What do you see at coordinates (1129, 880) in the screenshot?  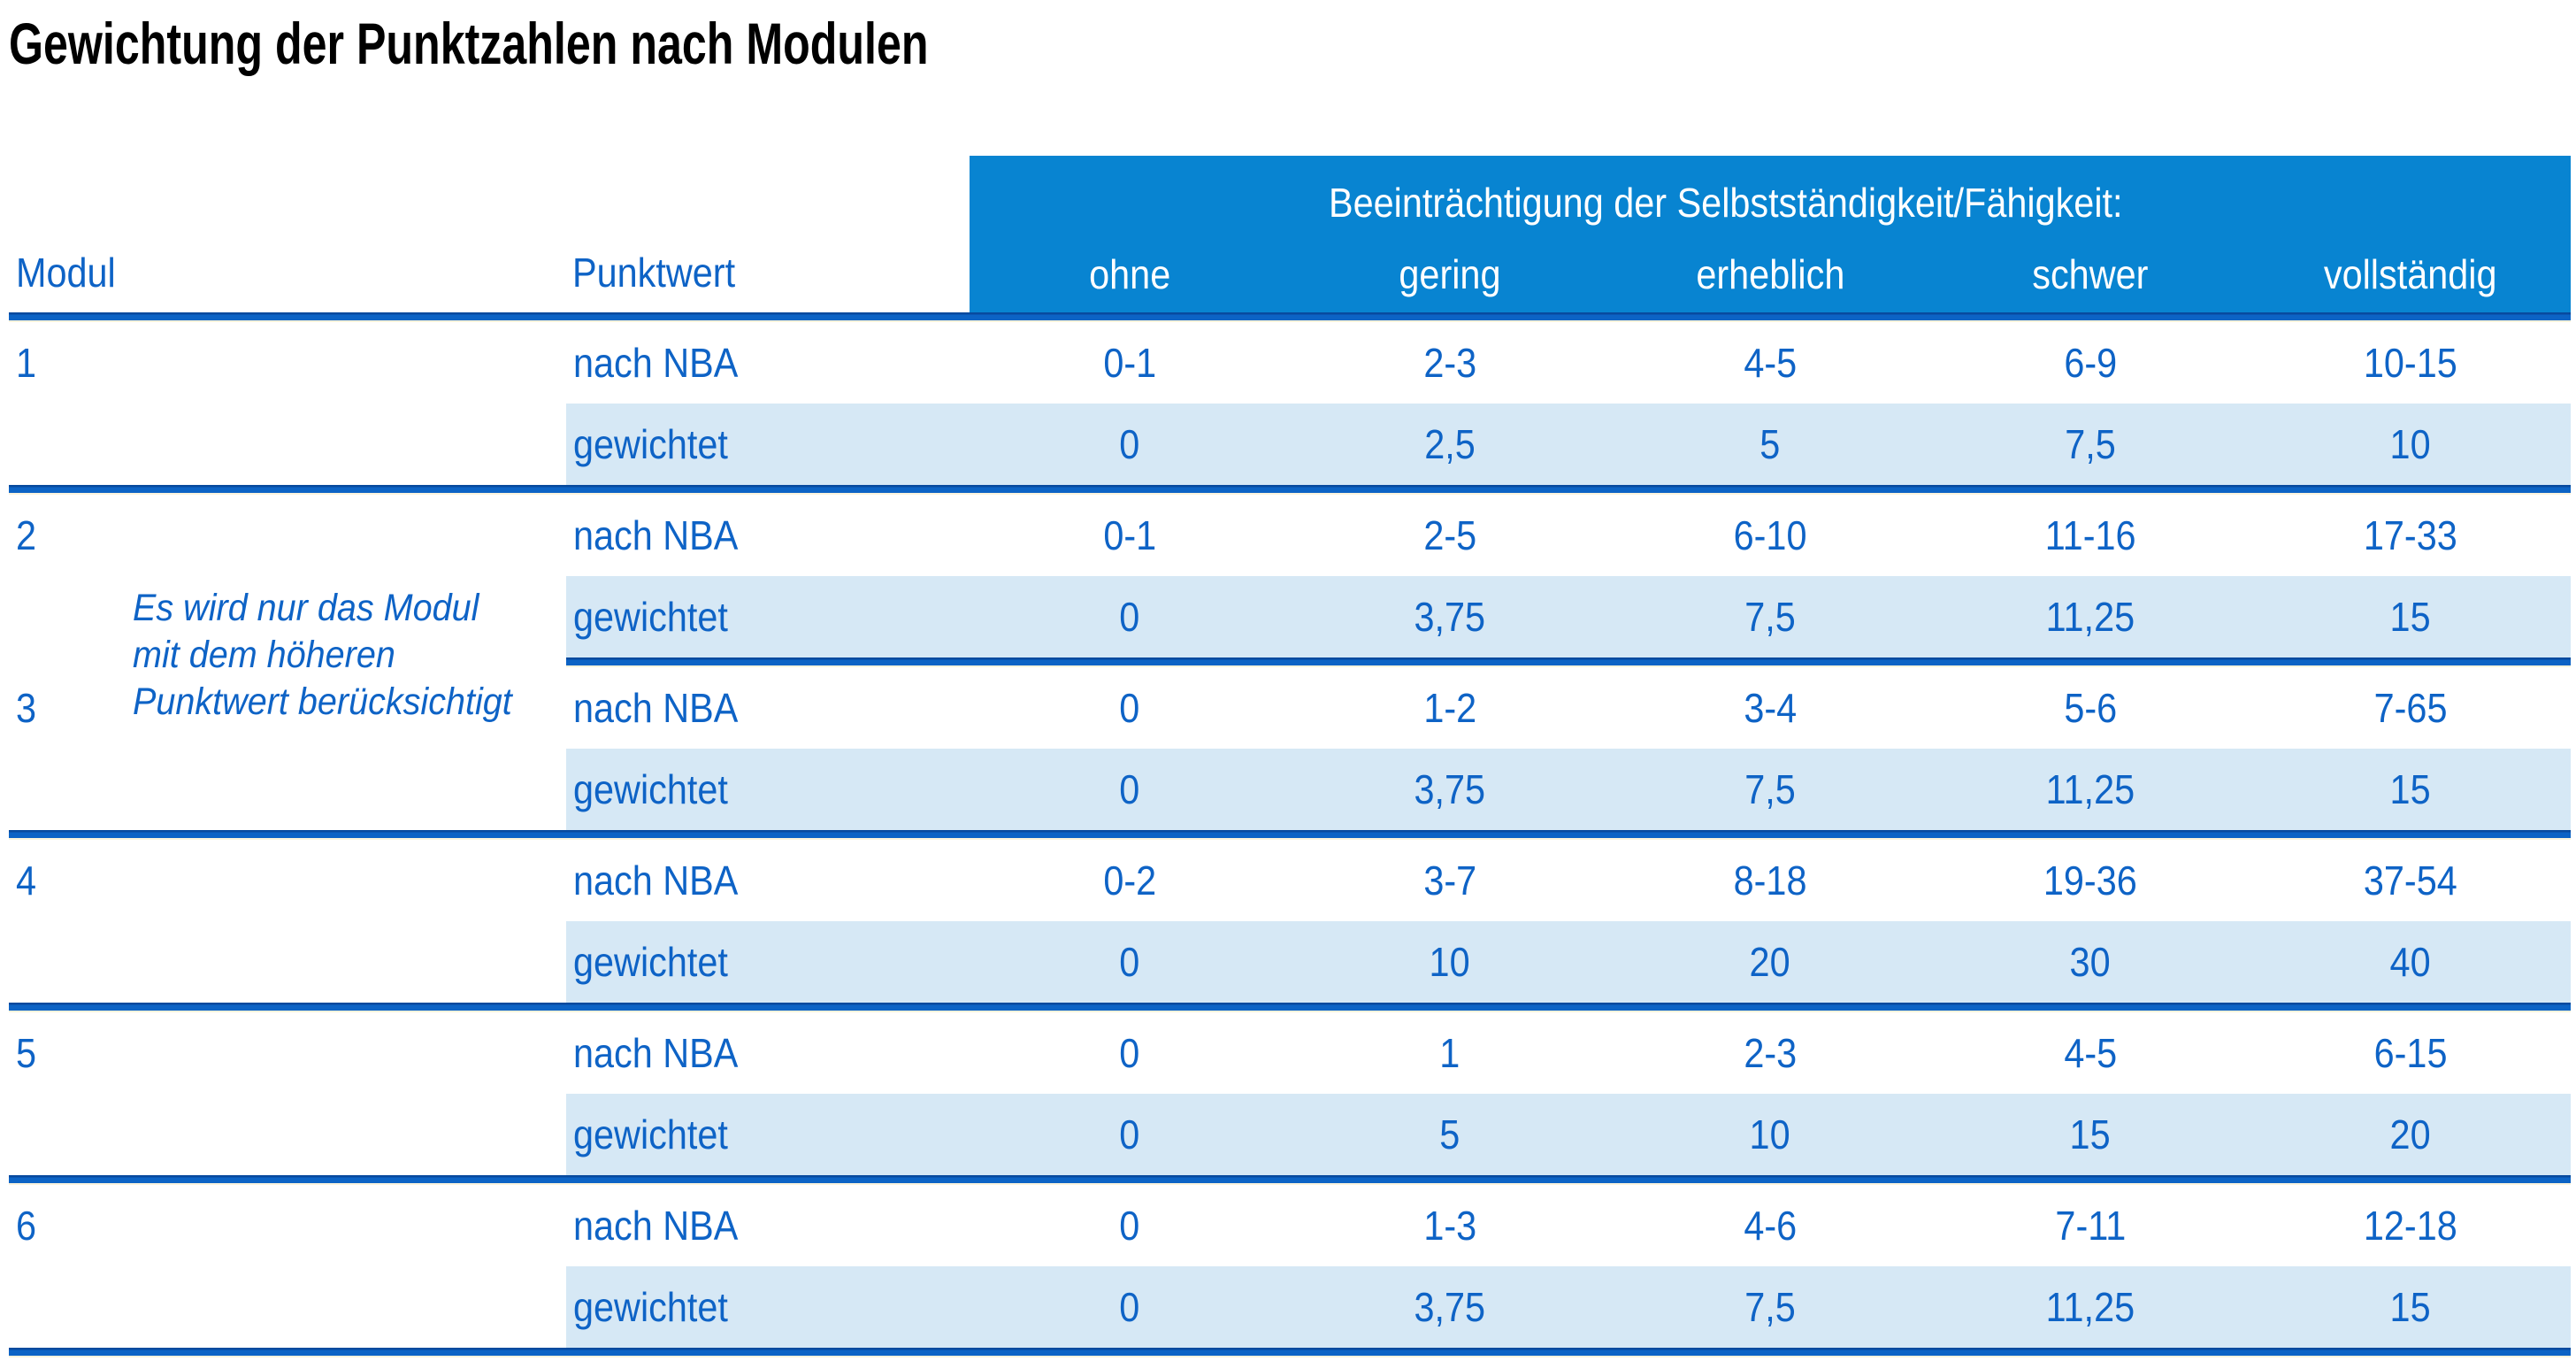 I see `value-cell: 0-2` at bounding box center [1129, 880].